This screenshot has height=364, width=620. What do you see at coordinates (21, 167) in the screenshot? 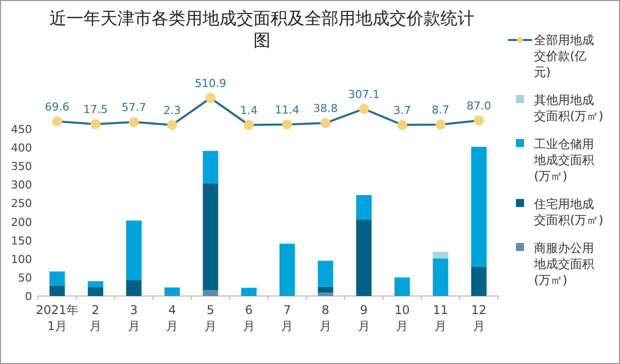
I see `y-tick-label: 350` at bounding box center [21, 167].